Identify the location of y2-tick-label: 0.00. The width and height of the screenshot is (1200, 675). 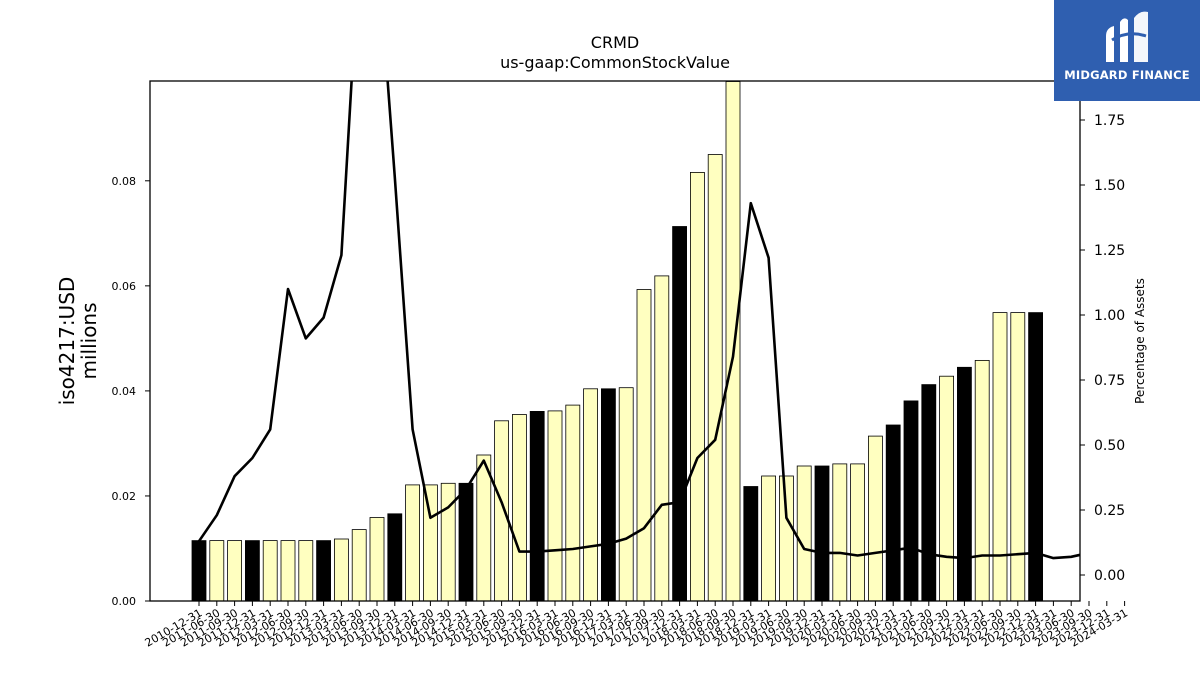
(1109, 576).